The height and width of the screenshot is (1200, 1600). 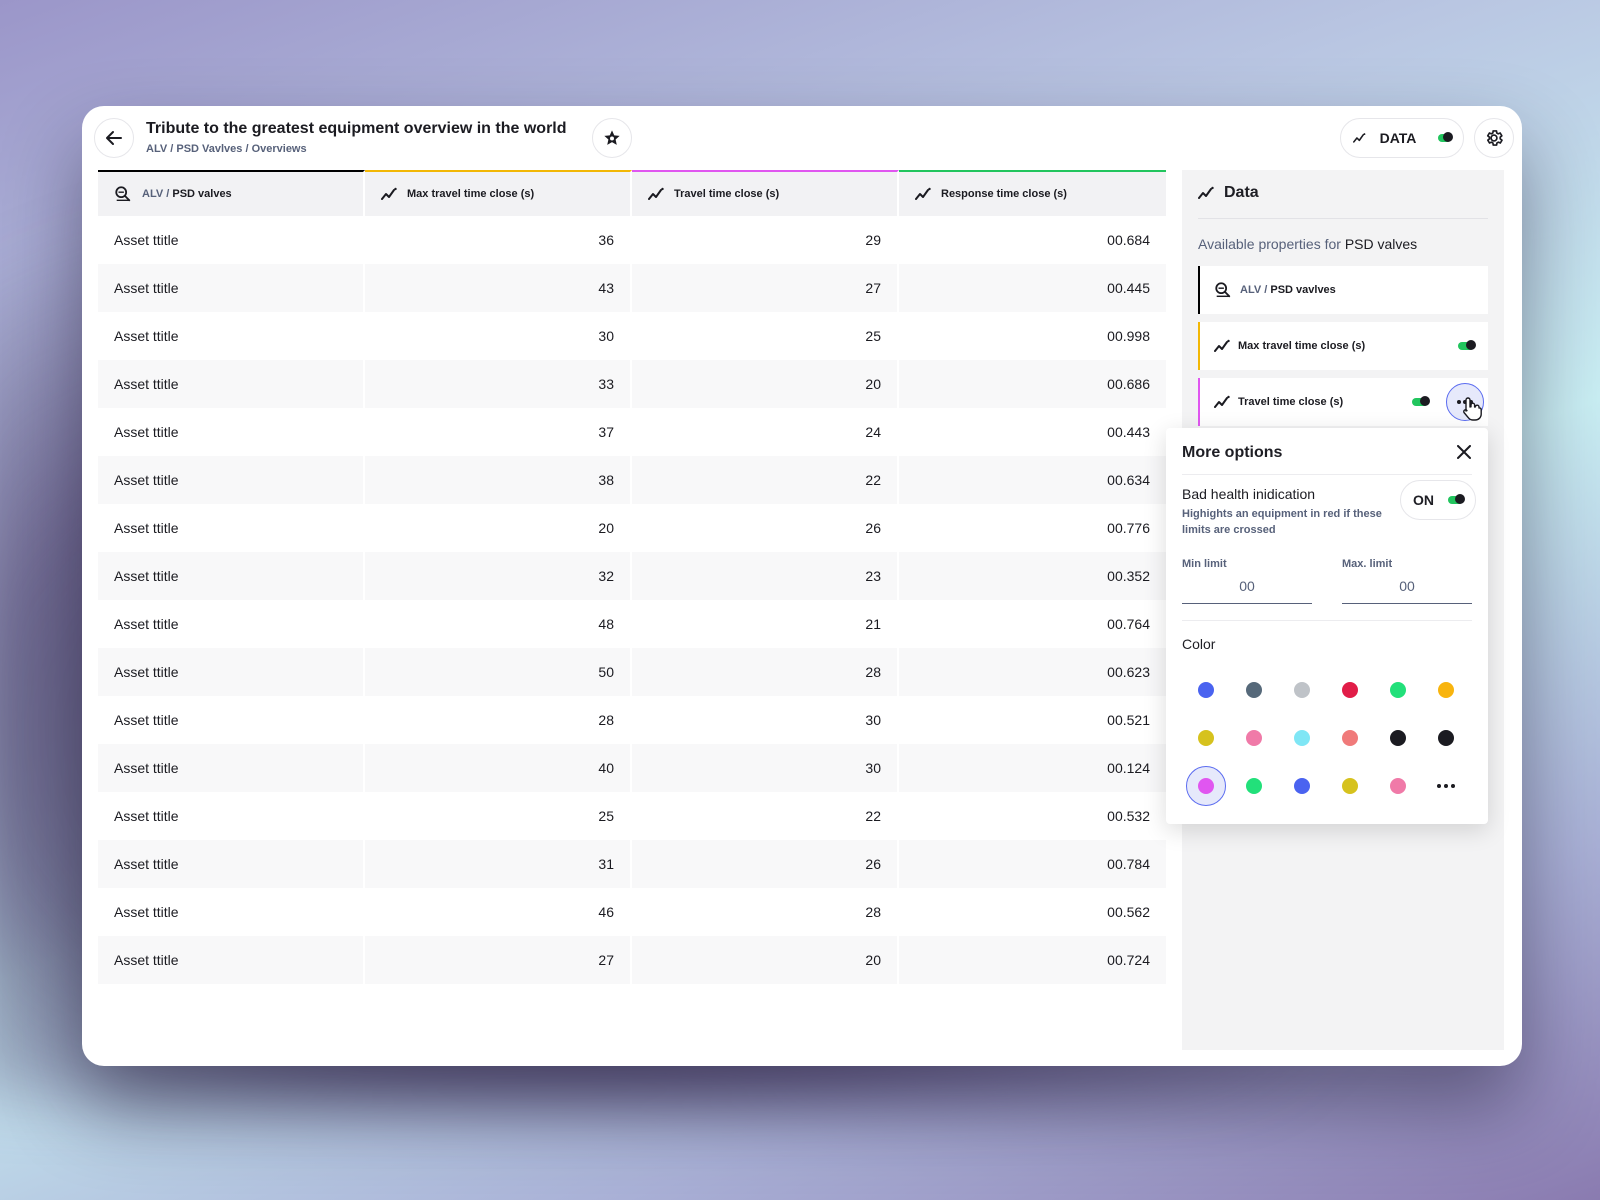 I want to click on property-item-asset: ALV / PSD vavlves, so click(x=1343, y=290).